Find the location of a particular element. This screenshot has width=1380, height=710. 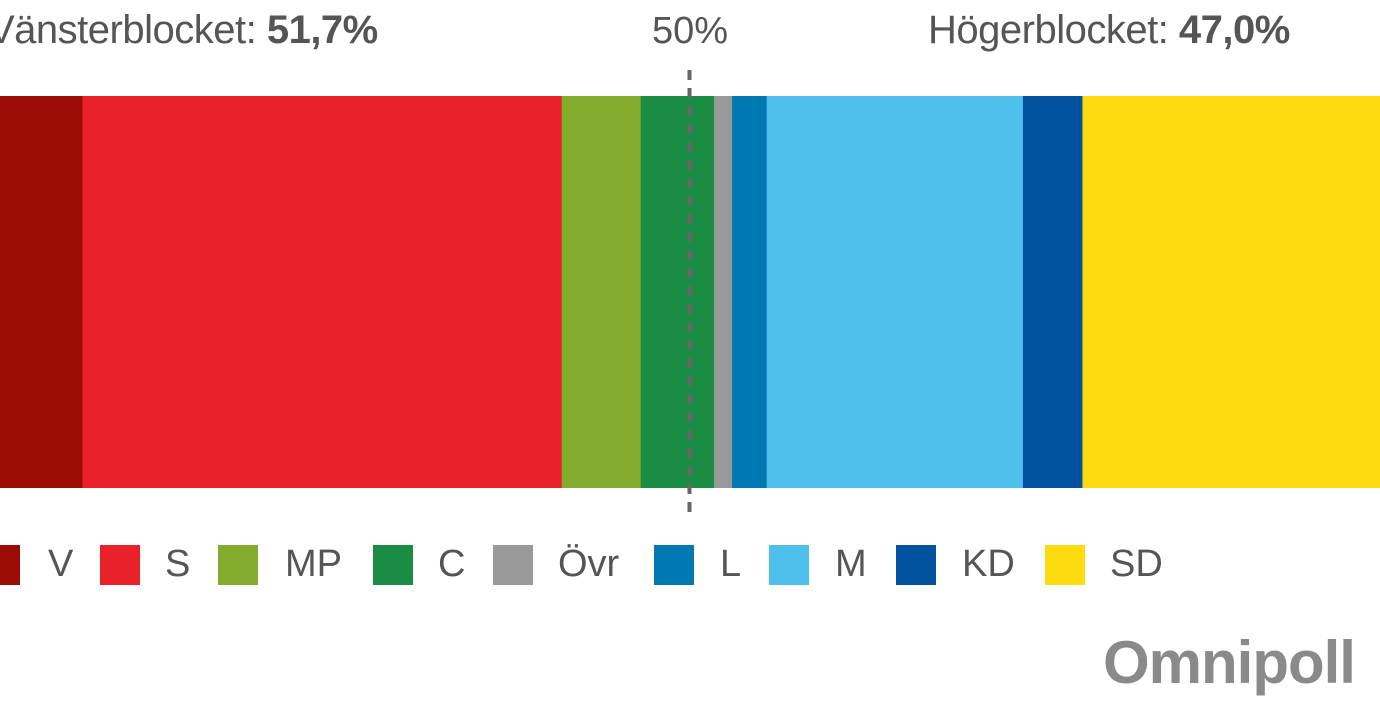

omnipoll-logo: Omnipoll is located at coordinates (1229, 662).